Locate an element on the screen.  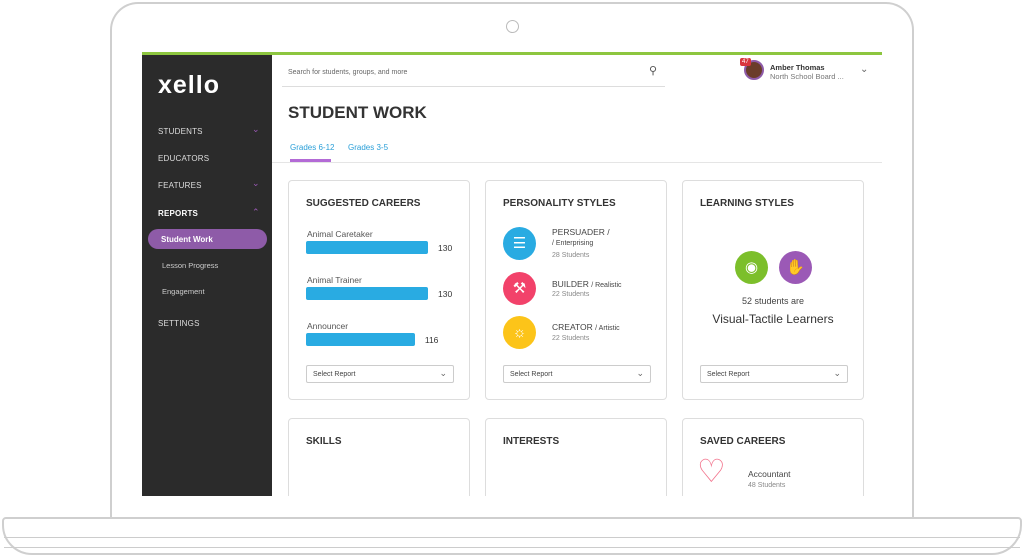
skills-card: SKILLS is located at coordinates (379, 457).